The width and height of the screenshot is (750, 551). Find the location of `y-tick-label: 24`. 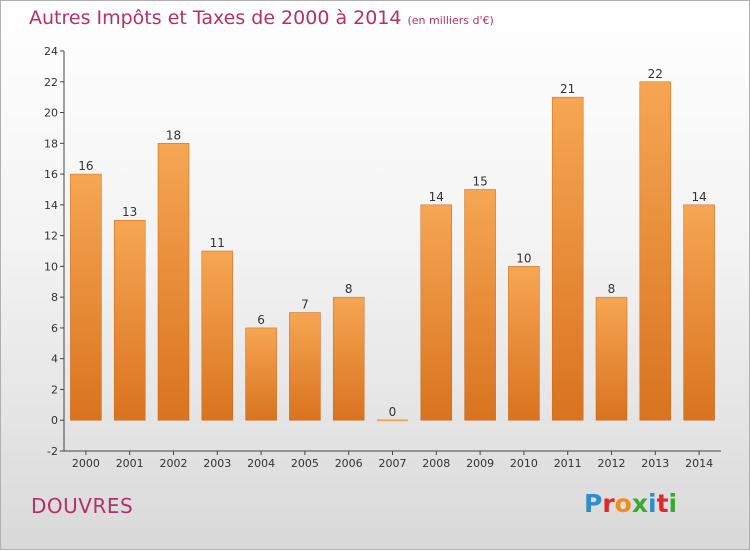

y-tick-label: 24 is located at coordinates (51, 51).